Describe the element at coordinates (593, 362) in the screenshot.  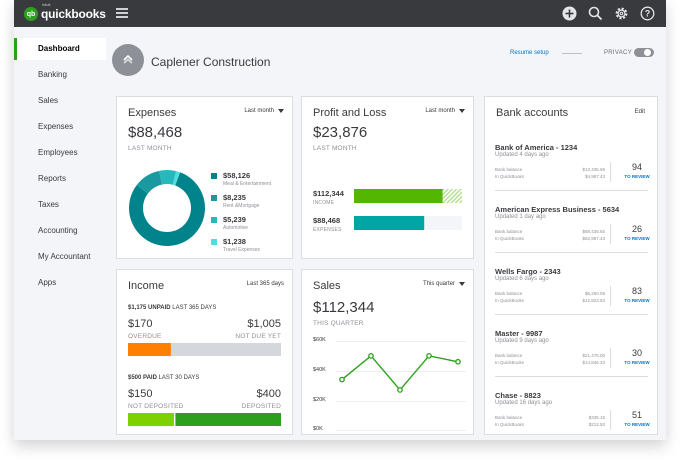
I see `qb-balance-value: $14,846.33` at that location.